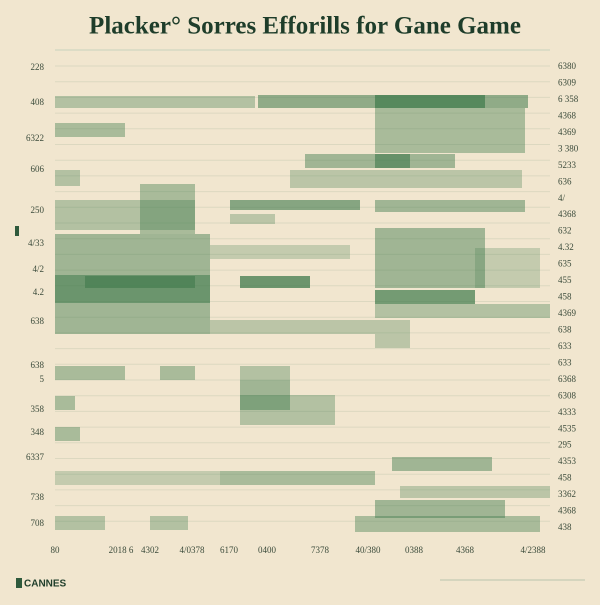 This screenshot has width=600, height=605. Describe the element at coordinates (19, 583) in the screenshot. I see `logo-mark` at that location.